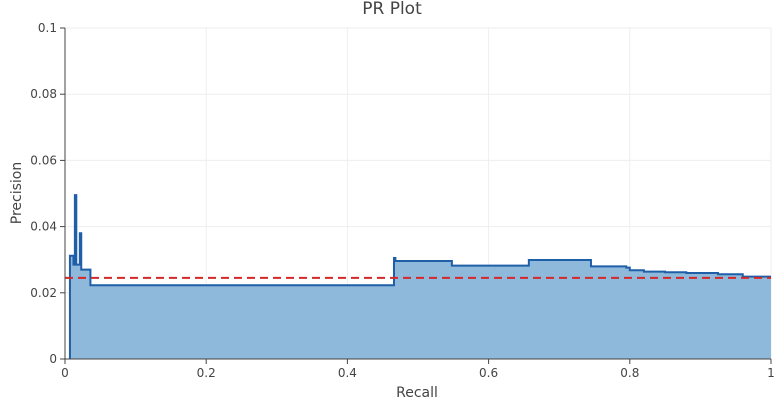 This screenshot has width=784, height=400. I want to click on x-tick-label: 0.6, so click(488, 373).